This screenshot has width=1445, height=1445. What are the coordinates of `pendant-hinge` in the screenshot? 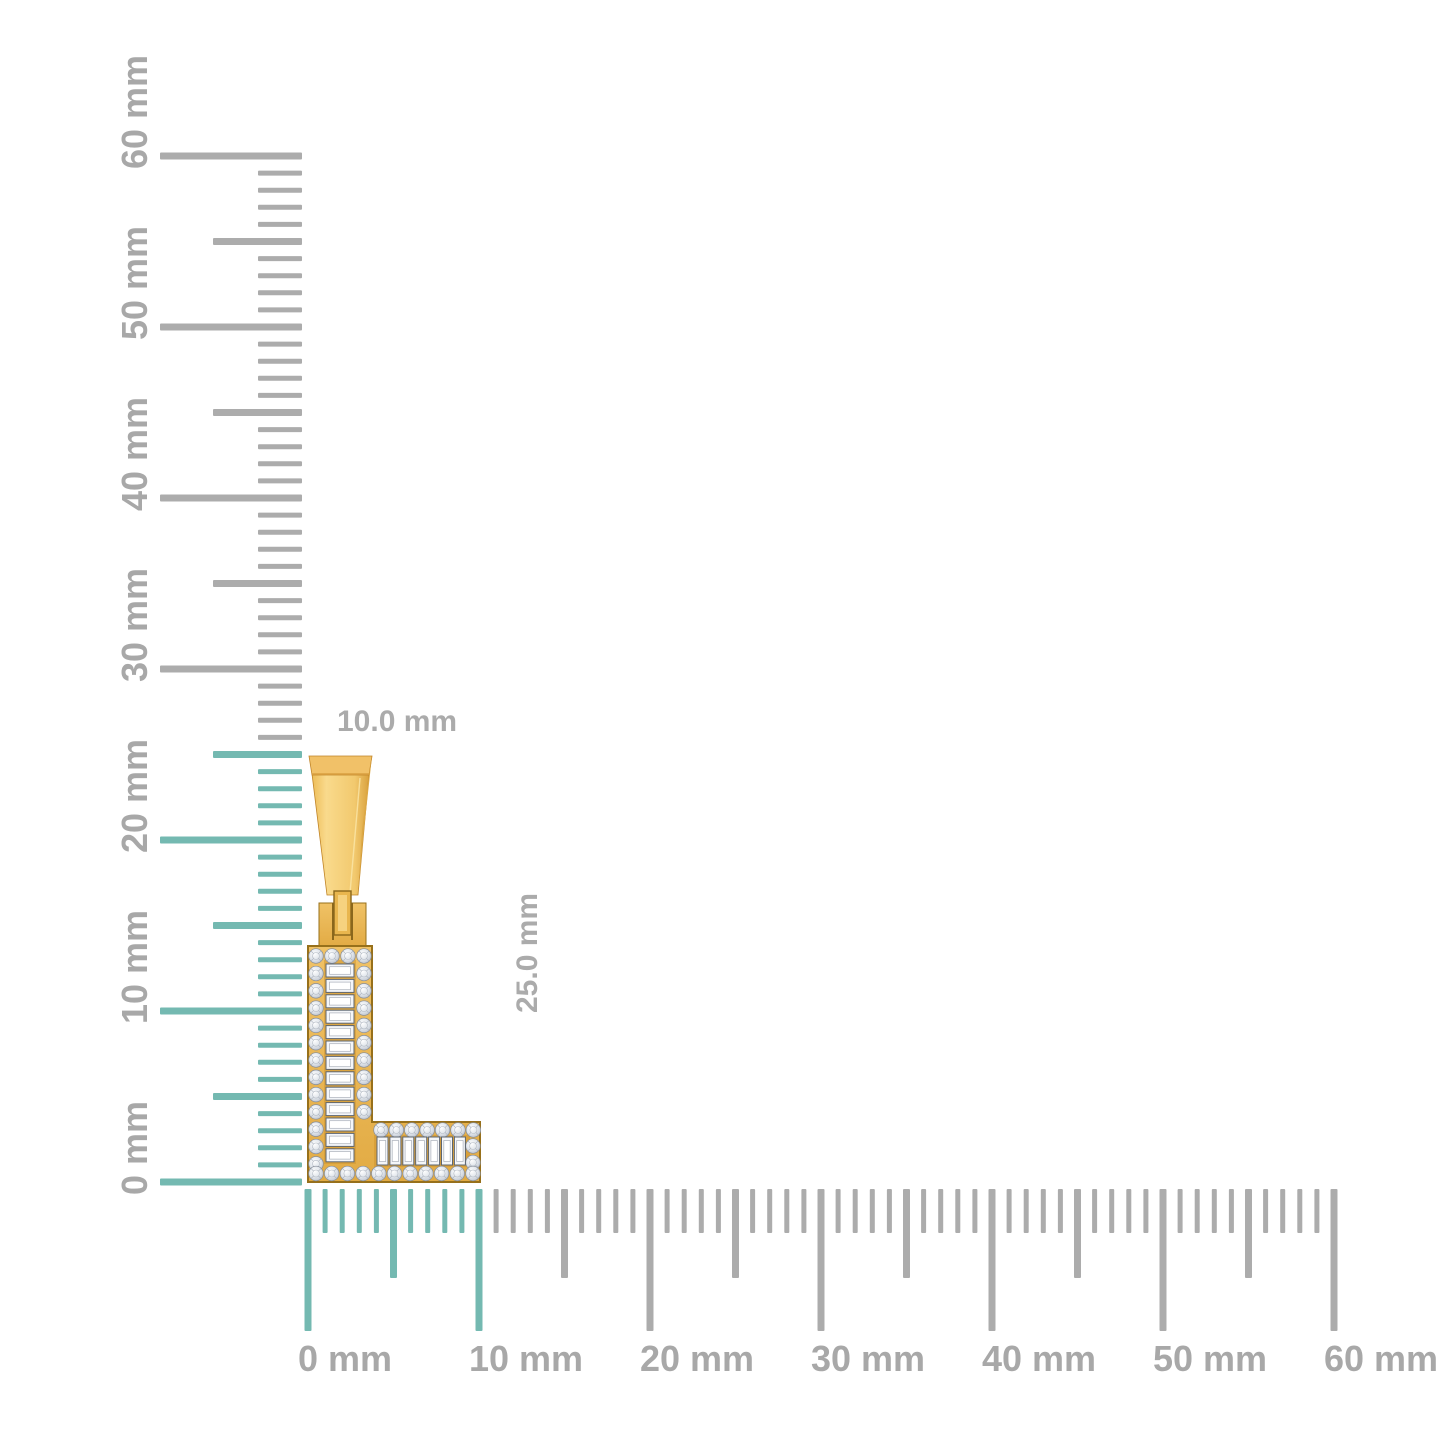 It's located at (342, 919).